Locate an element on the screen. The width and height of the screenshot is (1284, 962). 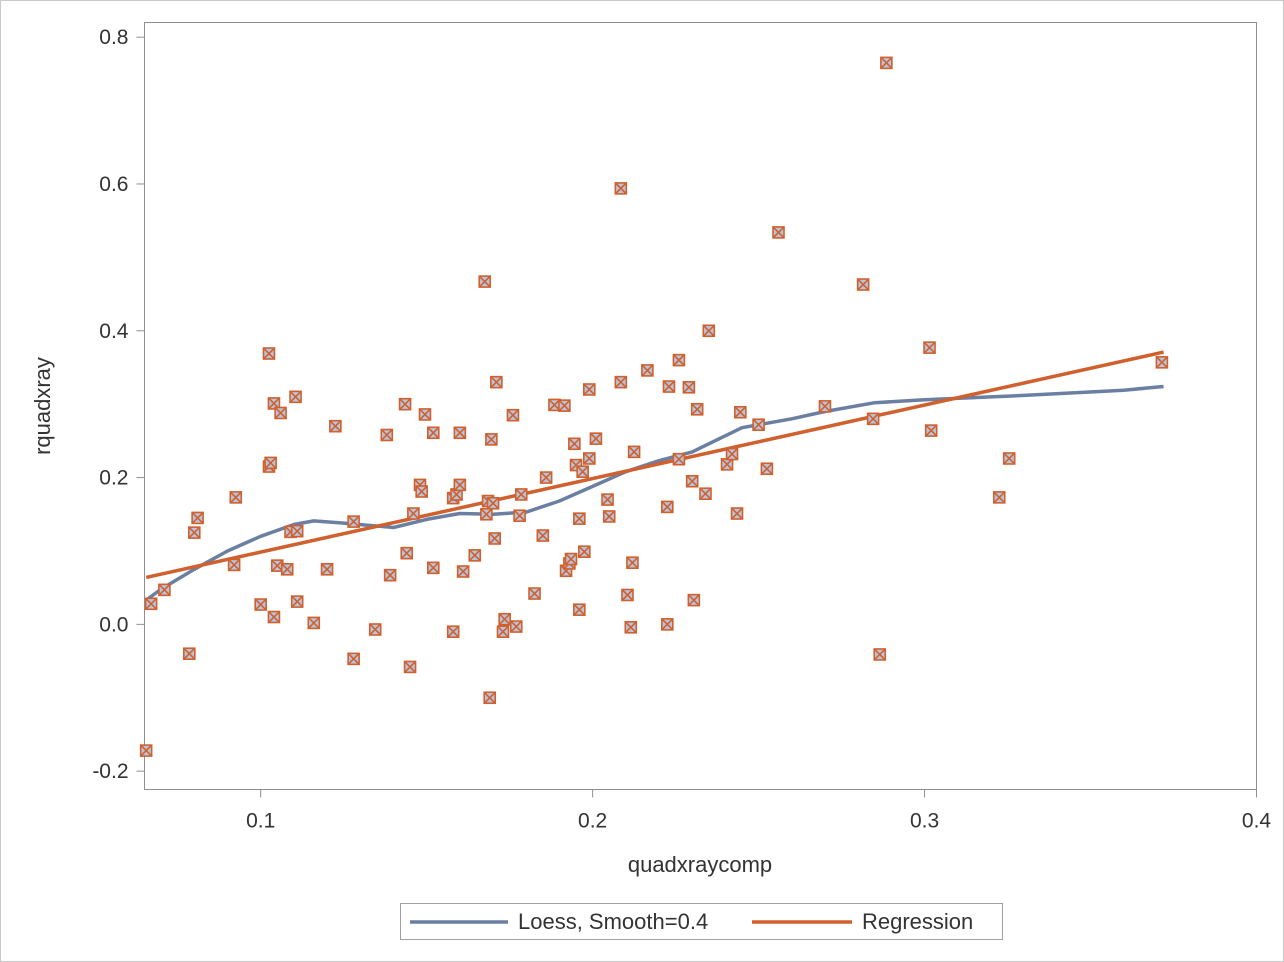
y-tick-label-4: 0.6 is located at coordinates (113, 184).